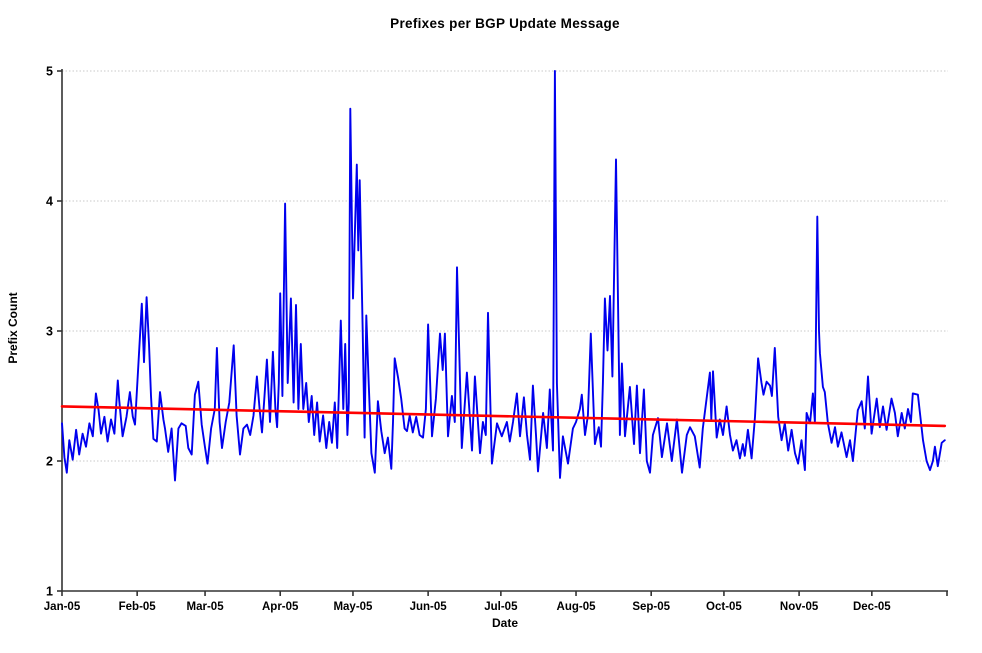 The image size is (982, 653). What do you see at coordinates (799, 607) in the screenshot?
I see `x-tick-label: Nov-05` at bounding box center [799, 607].